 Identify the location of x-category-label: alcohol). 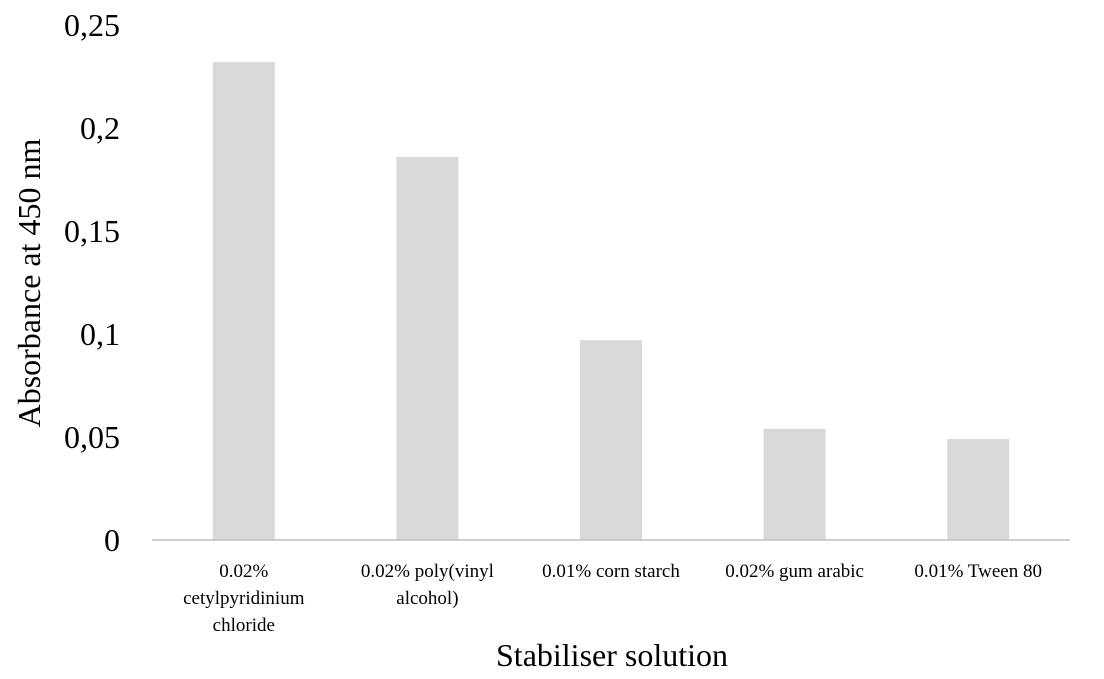
(427, 598).